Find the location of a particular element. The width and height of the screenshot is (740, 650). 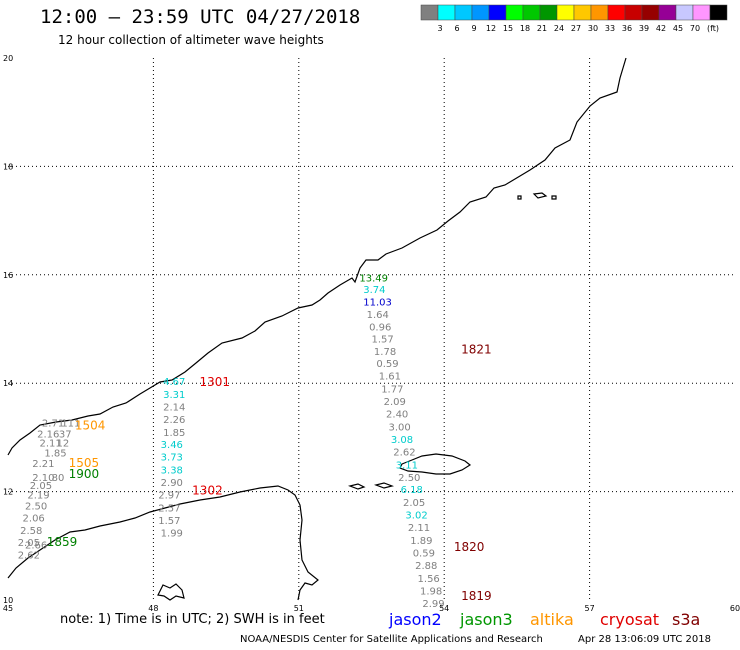

satellite-legend-entry: jason3 is located at coordinates (486, 619).